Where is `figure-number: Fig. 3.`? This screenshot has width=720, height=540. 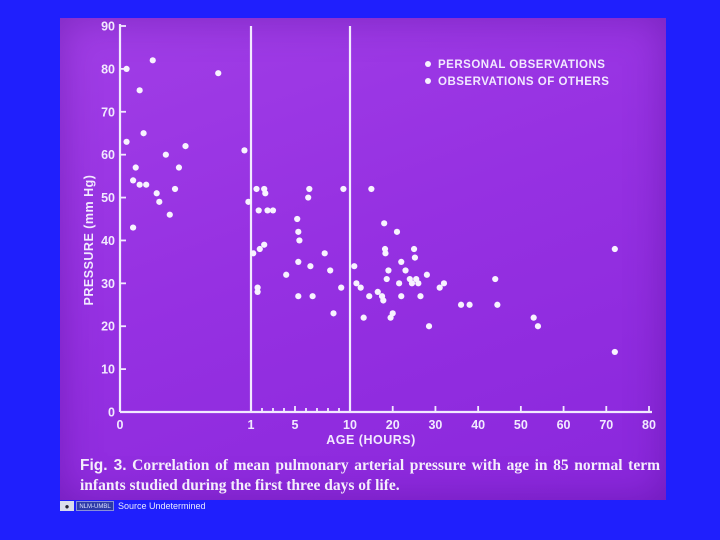
figure-number: Fig. 3. is located at coordinates (103, 465).